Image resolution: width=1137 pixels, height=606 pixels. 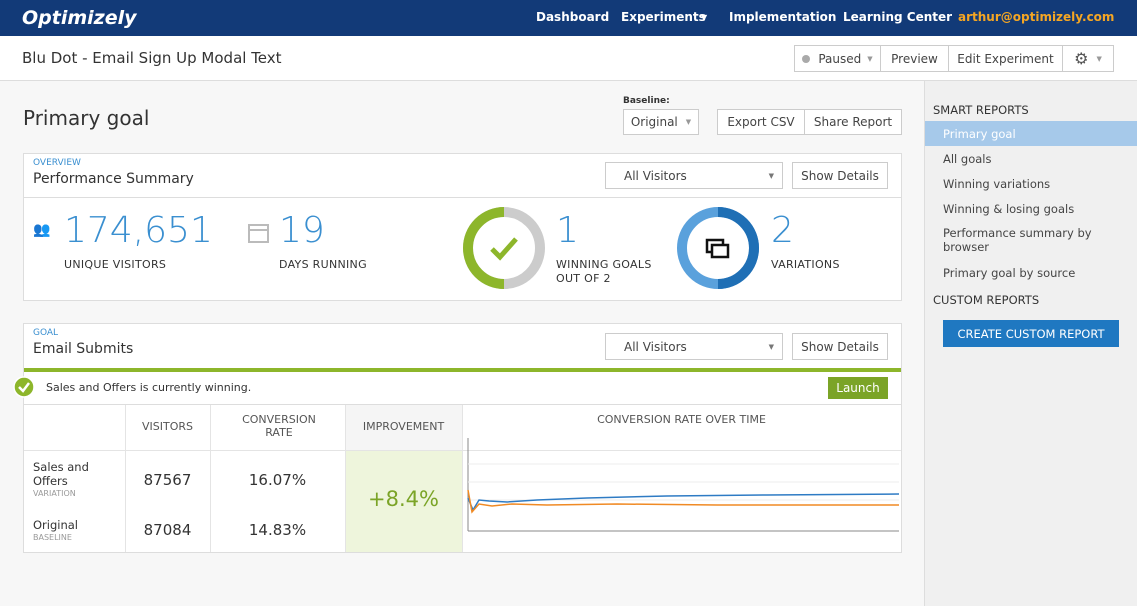 I want to click on edit-button: Edit Experiment, so click(x=1005, y=58).